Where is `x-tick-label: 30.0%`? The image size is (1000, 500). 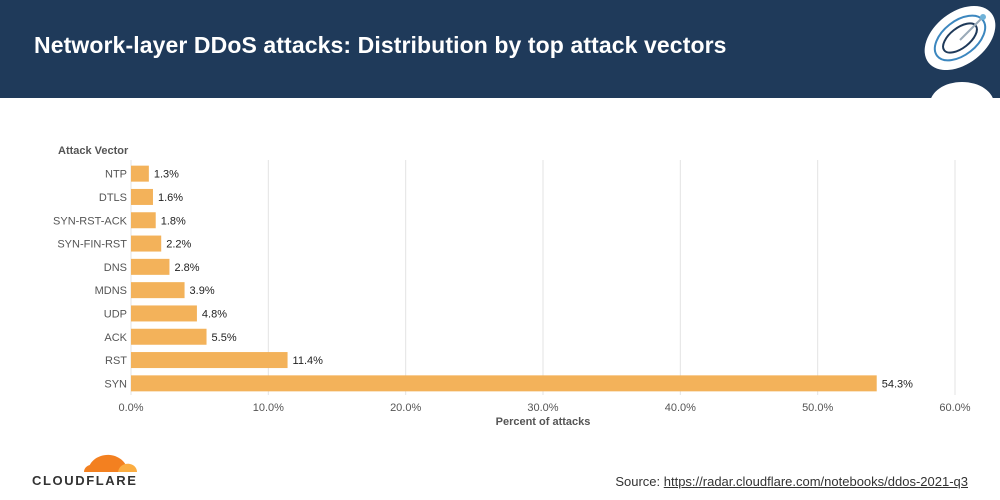
x-tick-label: 30.0% is located at coordinates (542, 408).